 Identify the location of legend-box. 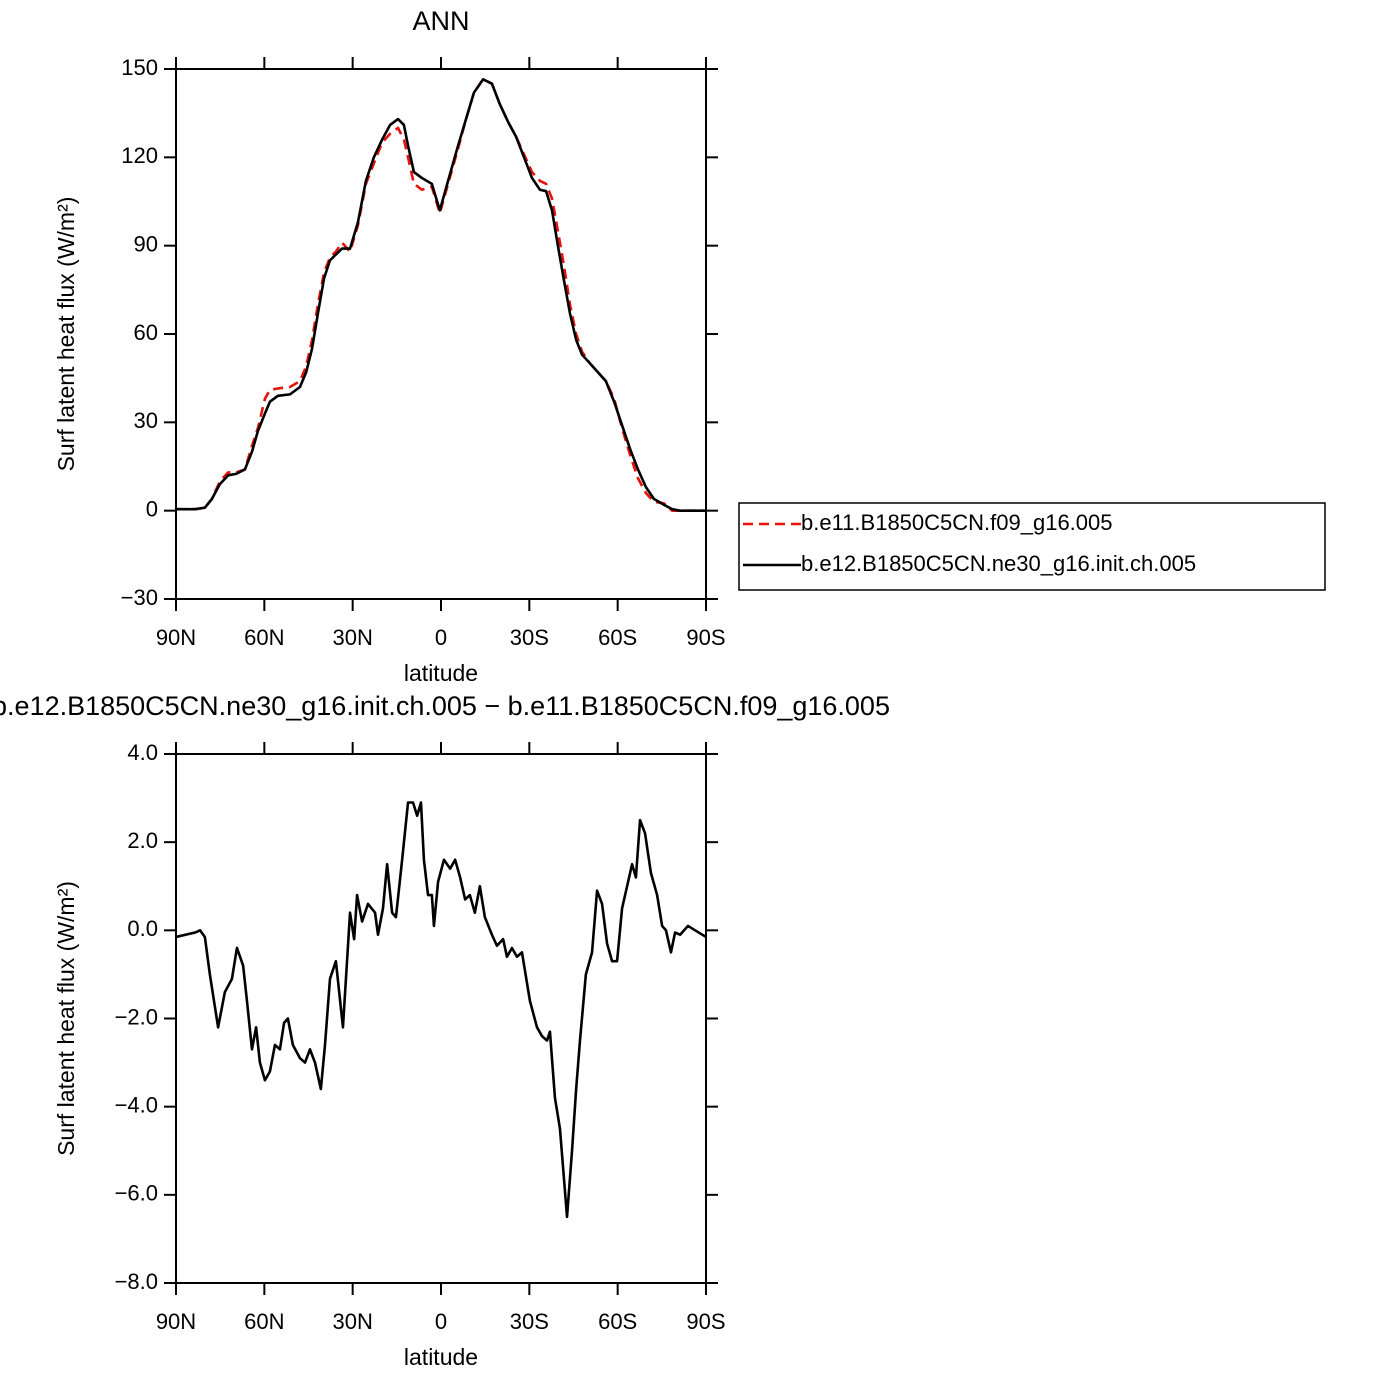
(1032, 546).